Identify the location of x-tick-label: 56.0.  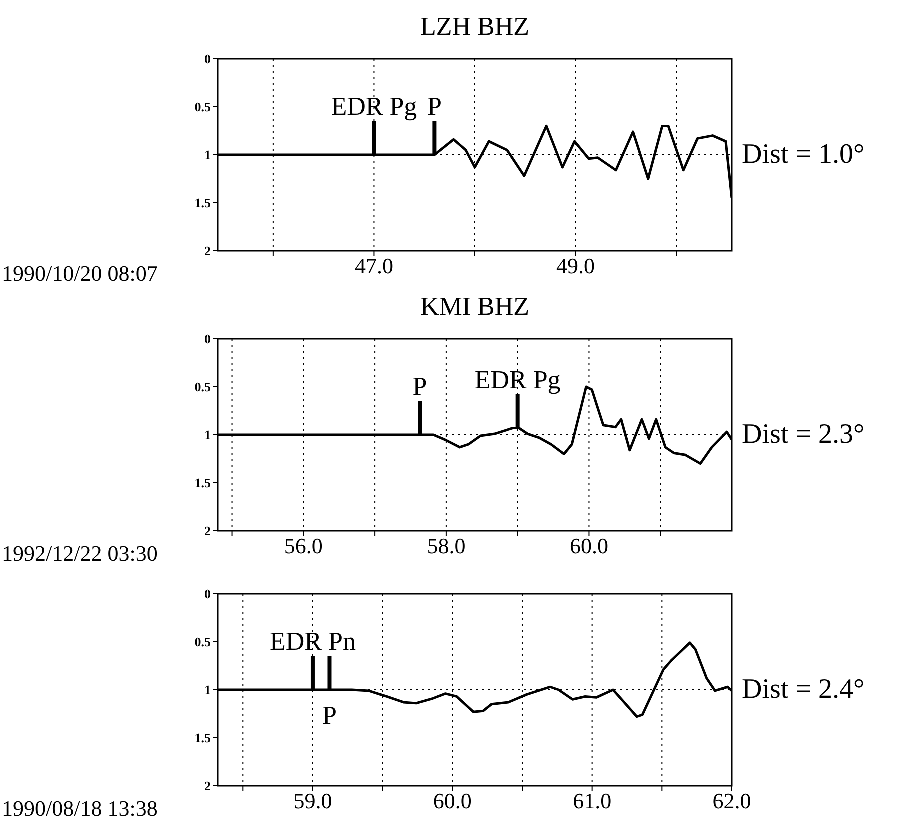
(303, 546).